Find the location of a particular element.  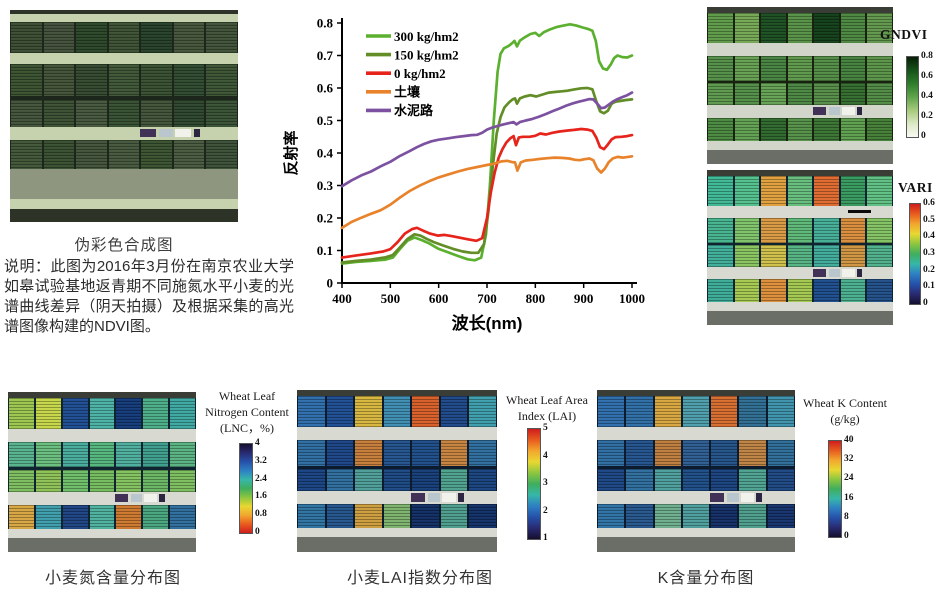

nitrogen-map-caption: 小麦氮含量分布图 is located at coordinates (112, 578).